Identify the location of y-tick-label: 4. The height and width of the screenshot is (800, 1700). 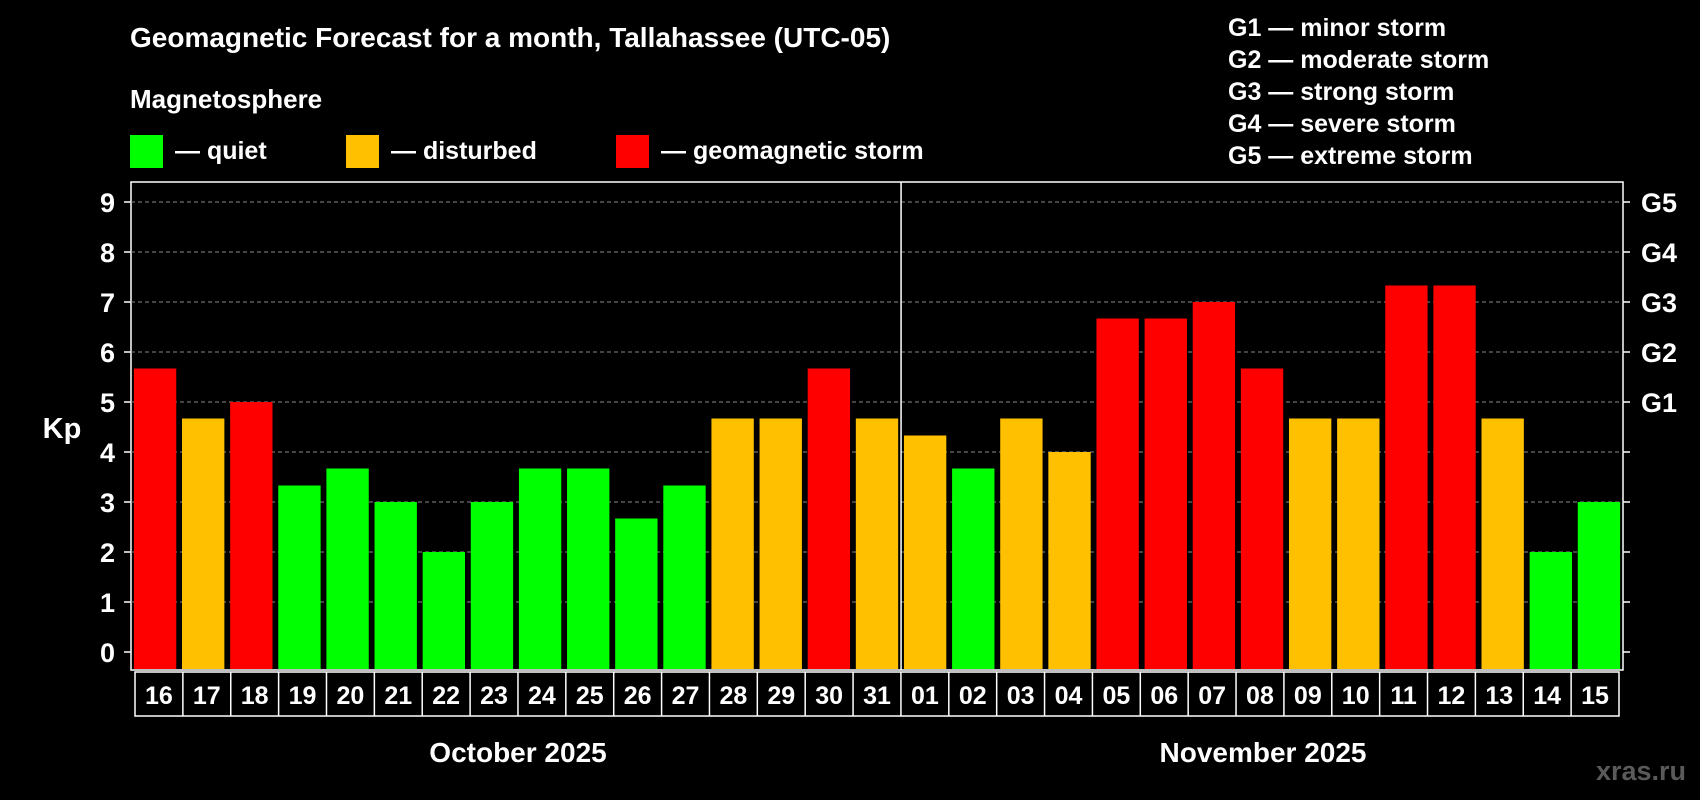
(107, 453).